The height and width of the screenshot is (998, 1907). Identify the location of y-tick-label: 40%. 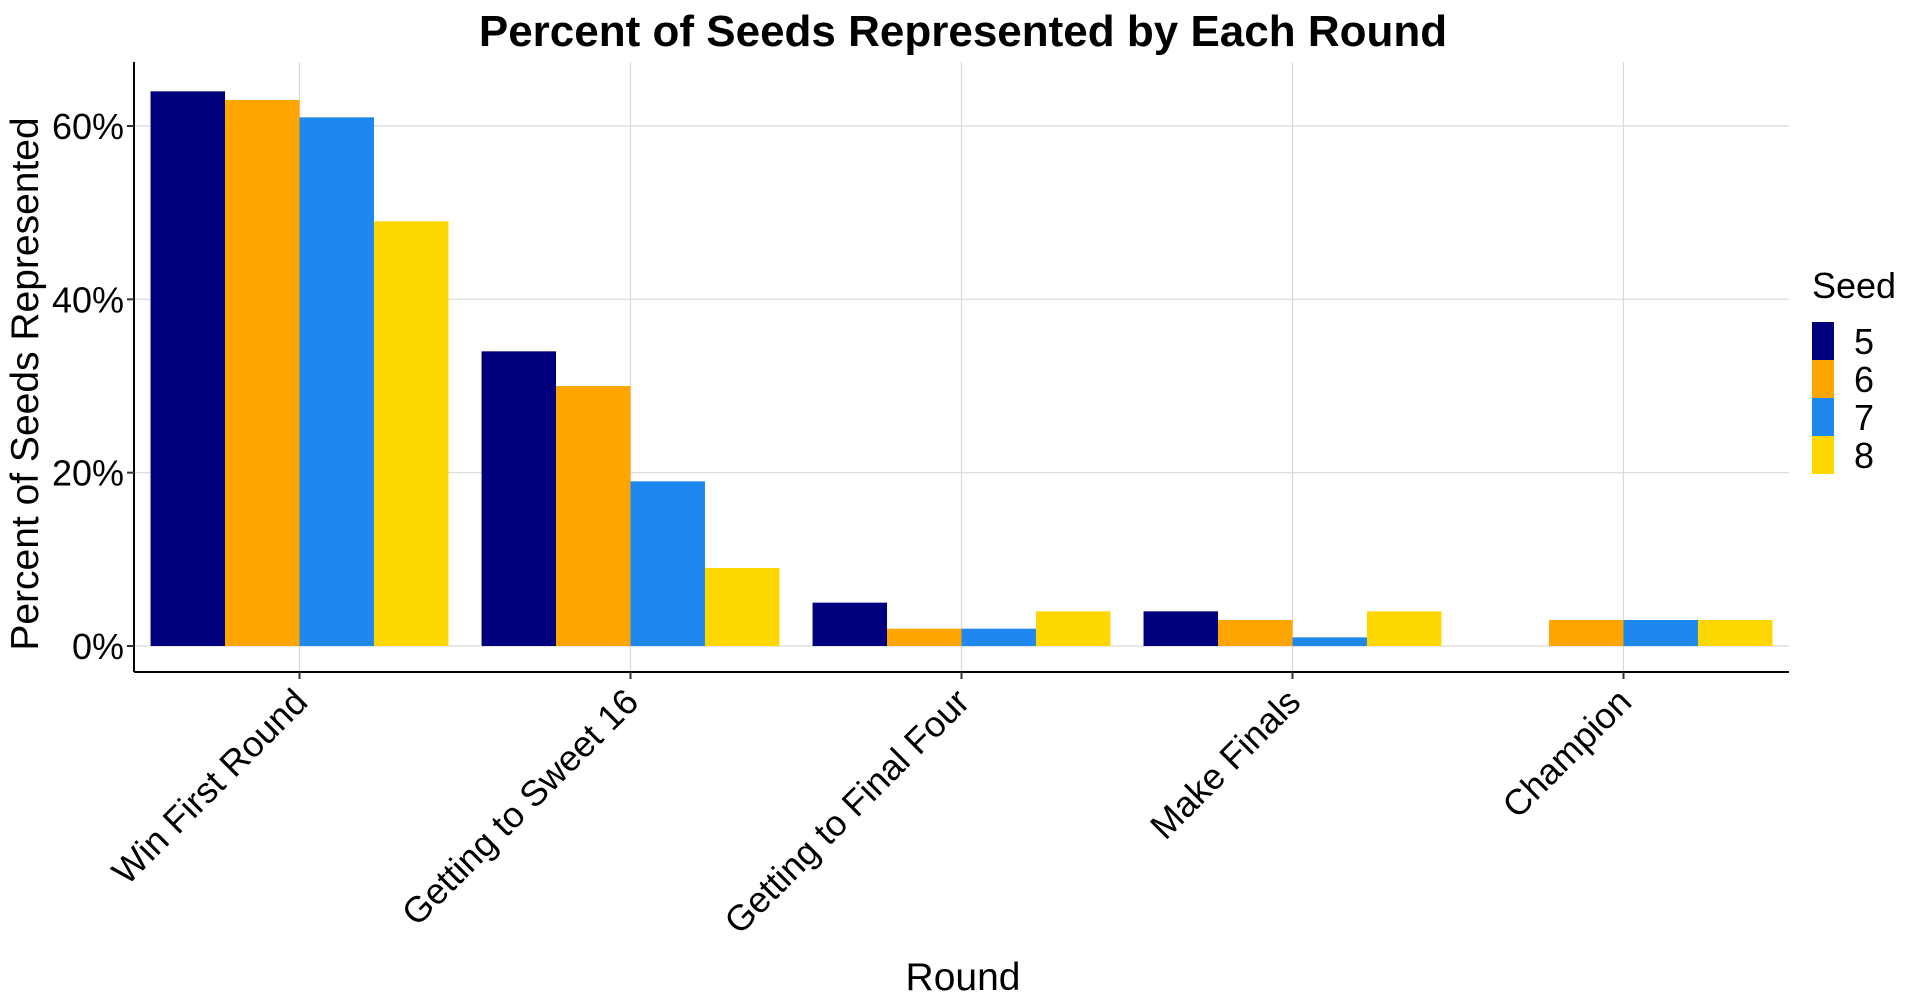
(88, 299).